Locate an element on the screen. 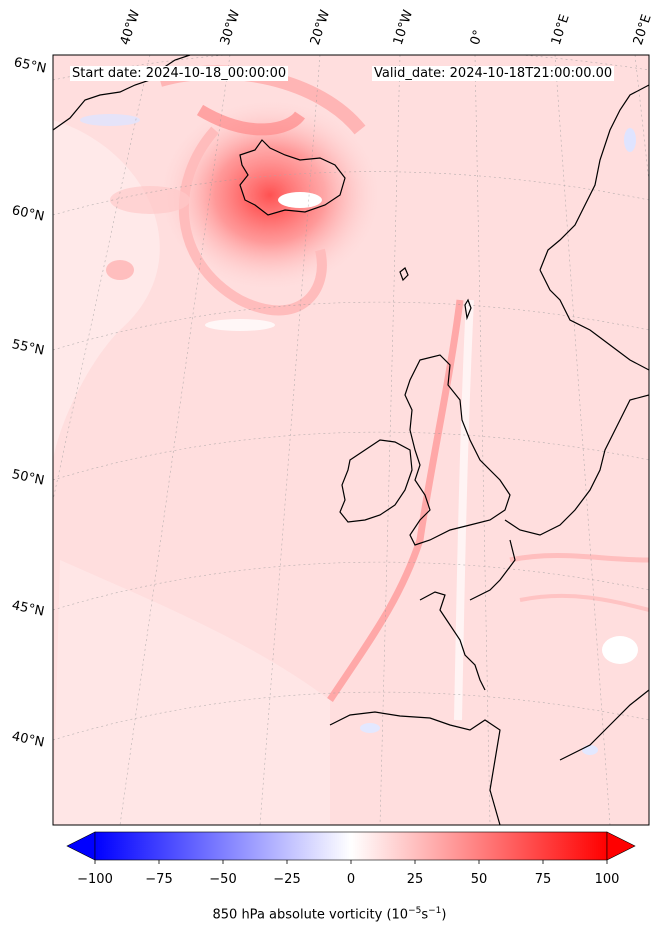 The image size is (659, 936). scandinavia-coast is located at coordinates (594, 227).